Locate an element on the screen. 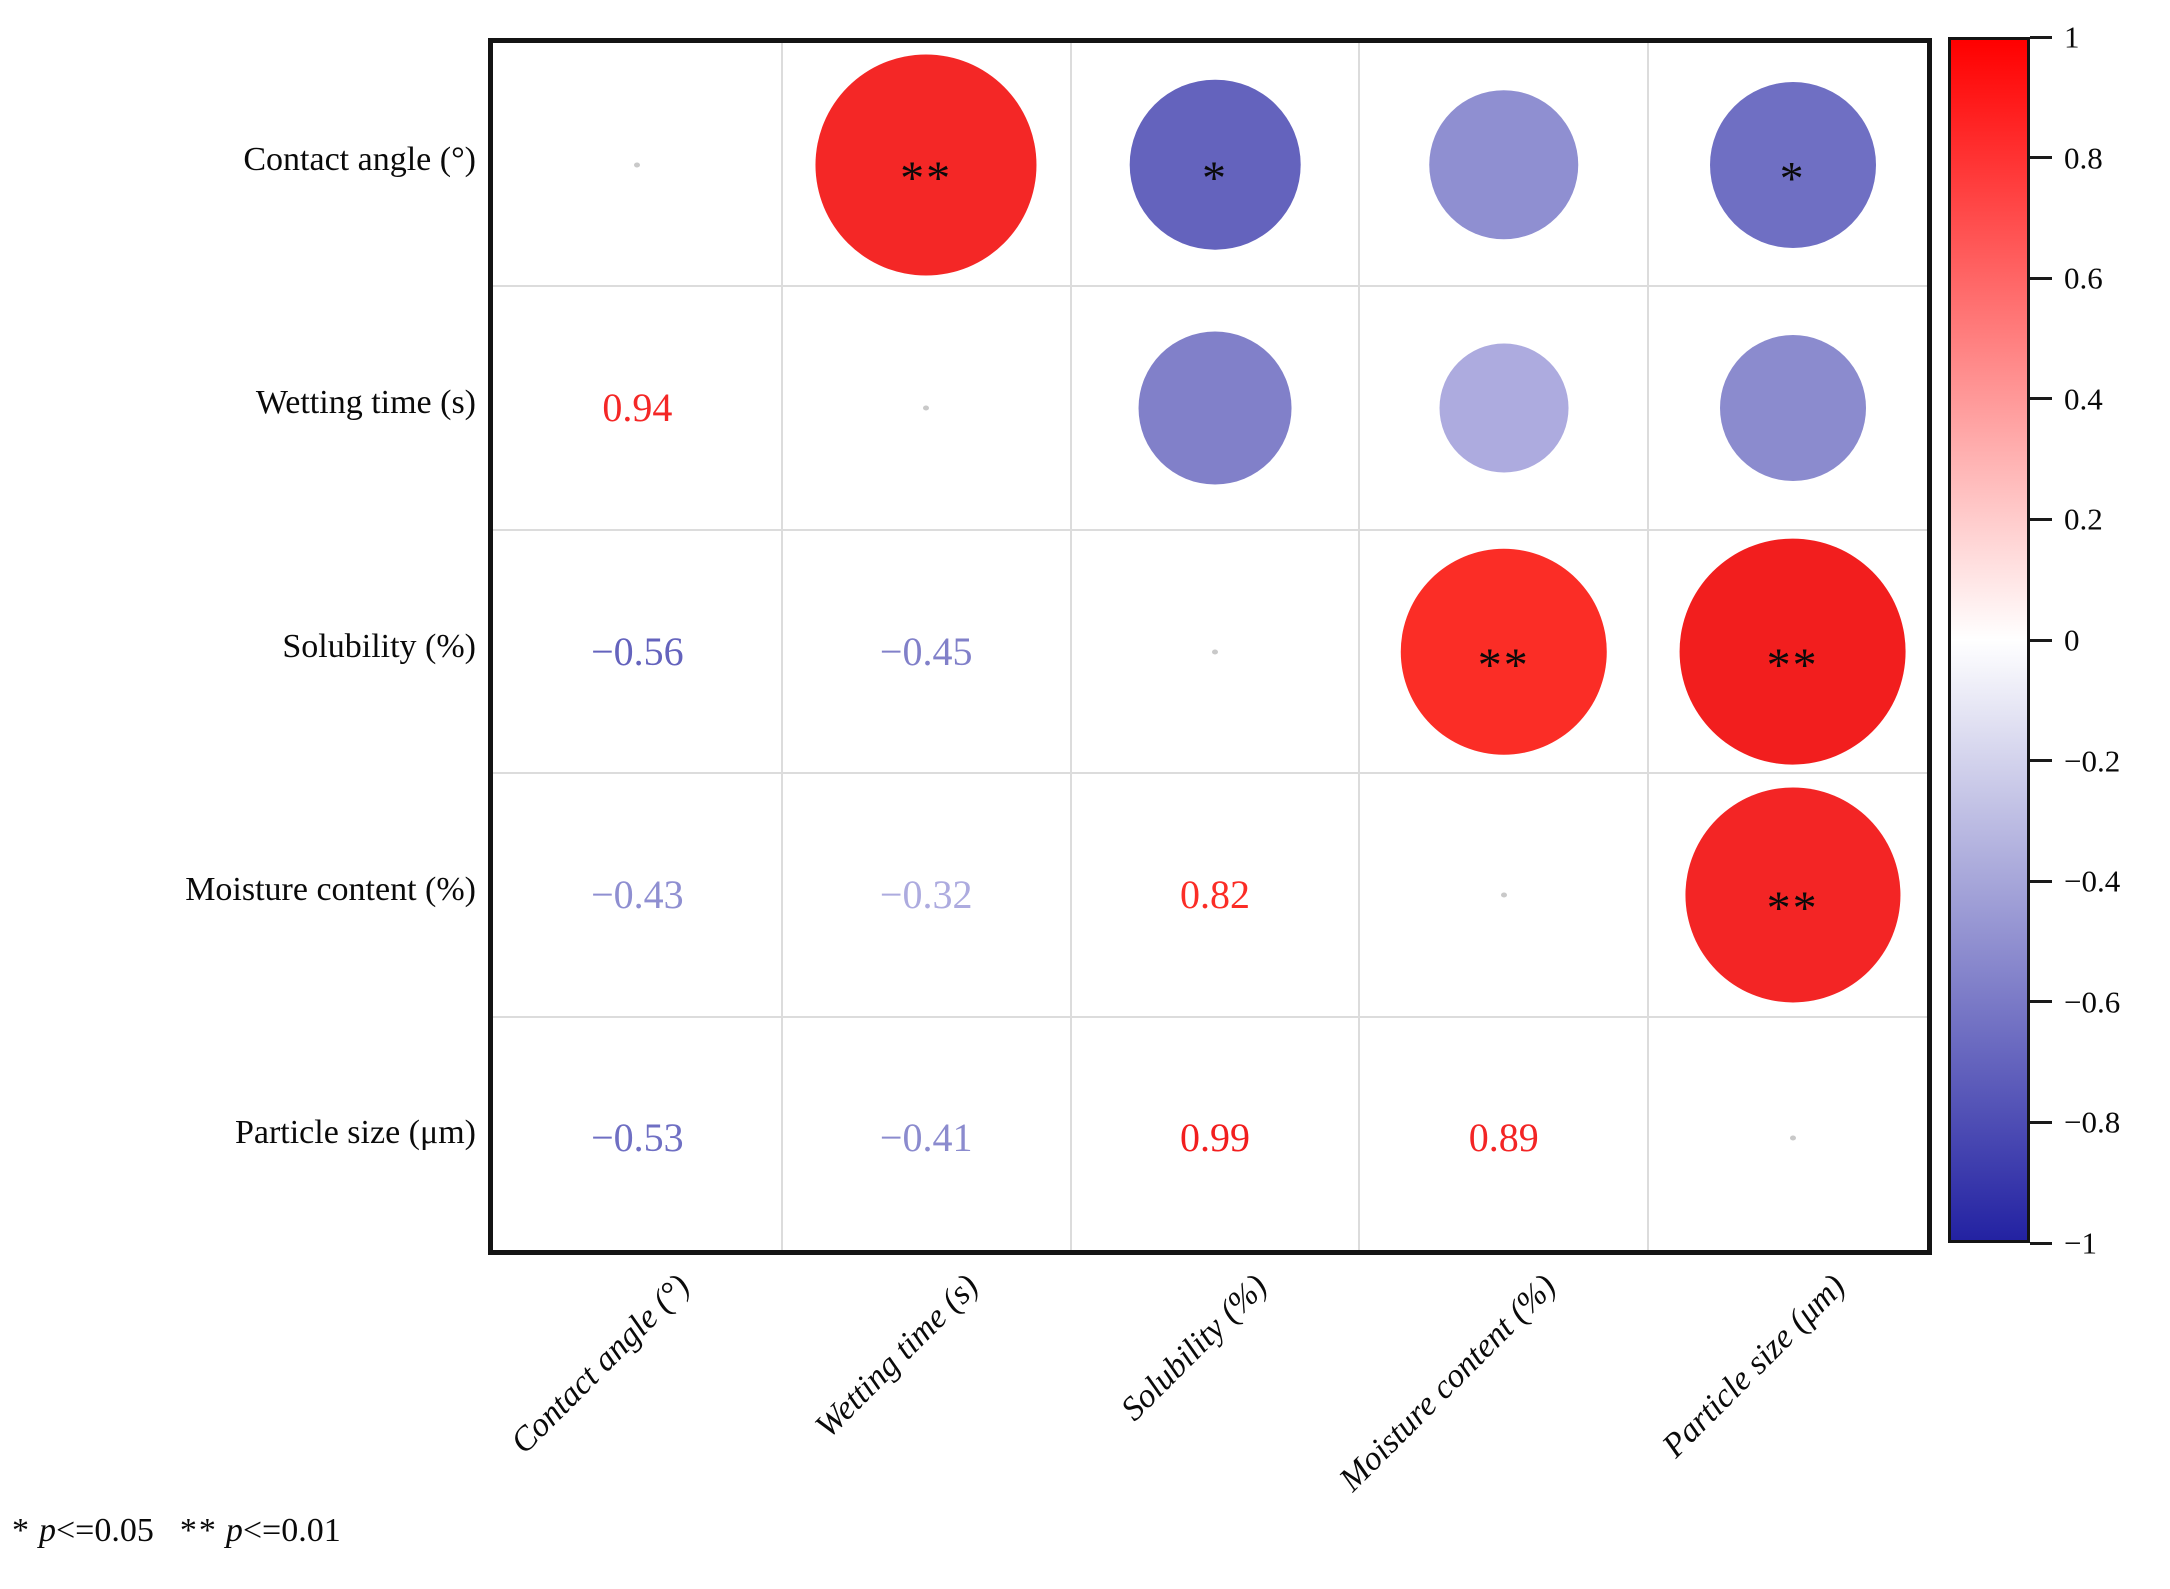 This screenshot has height=1589, width=2170. correlation-coefficient: −0.56 is located at coordinates (637, 651).